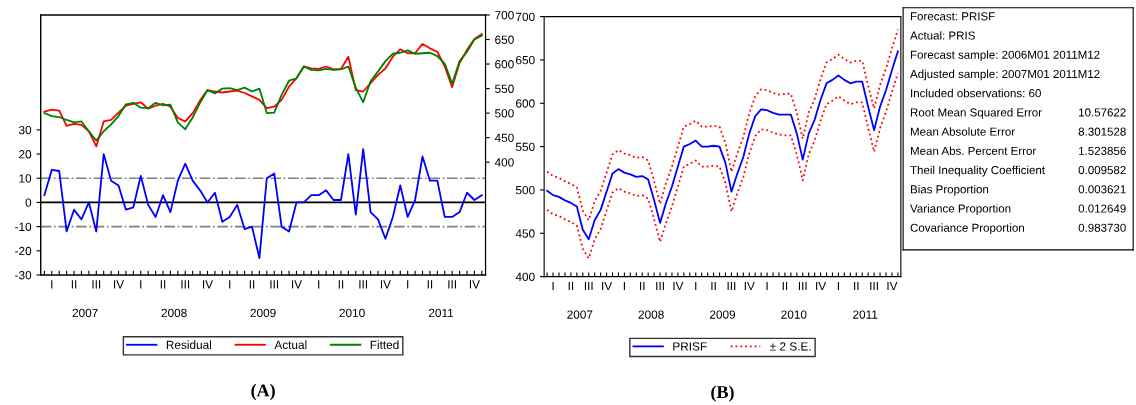 The width and height of the screenshot is (1136, 405). I want to click on y2-tick-label: 550, so click(504, 88).